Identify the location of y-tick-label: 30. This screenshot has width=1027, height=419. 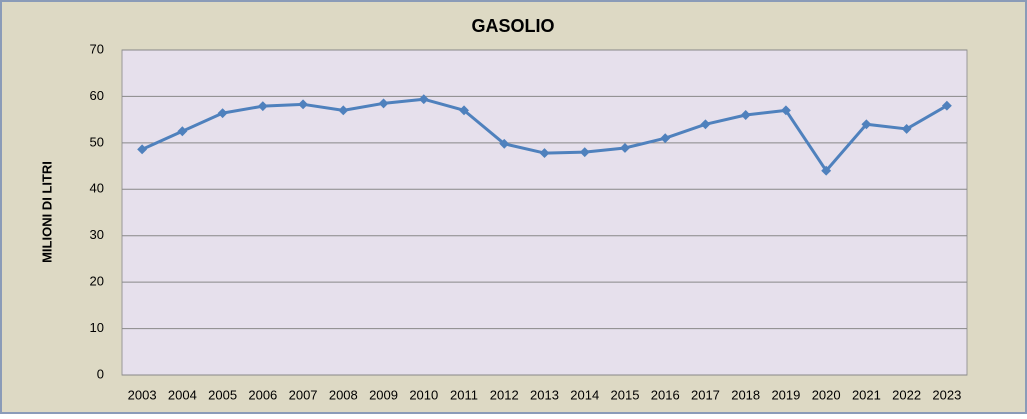
(97, 234).